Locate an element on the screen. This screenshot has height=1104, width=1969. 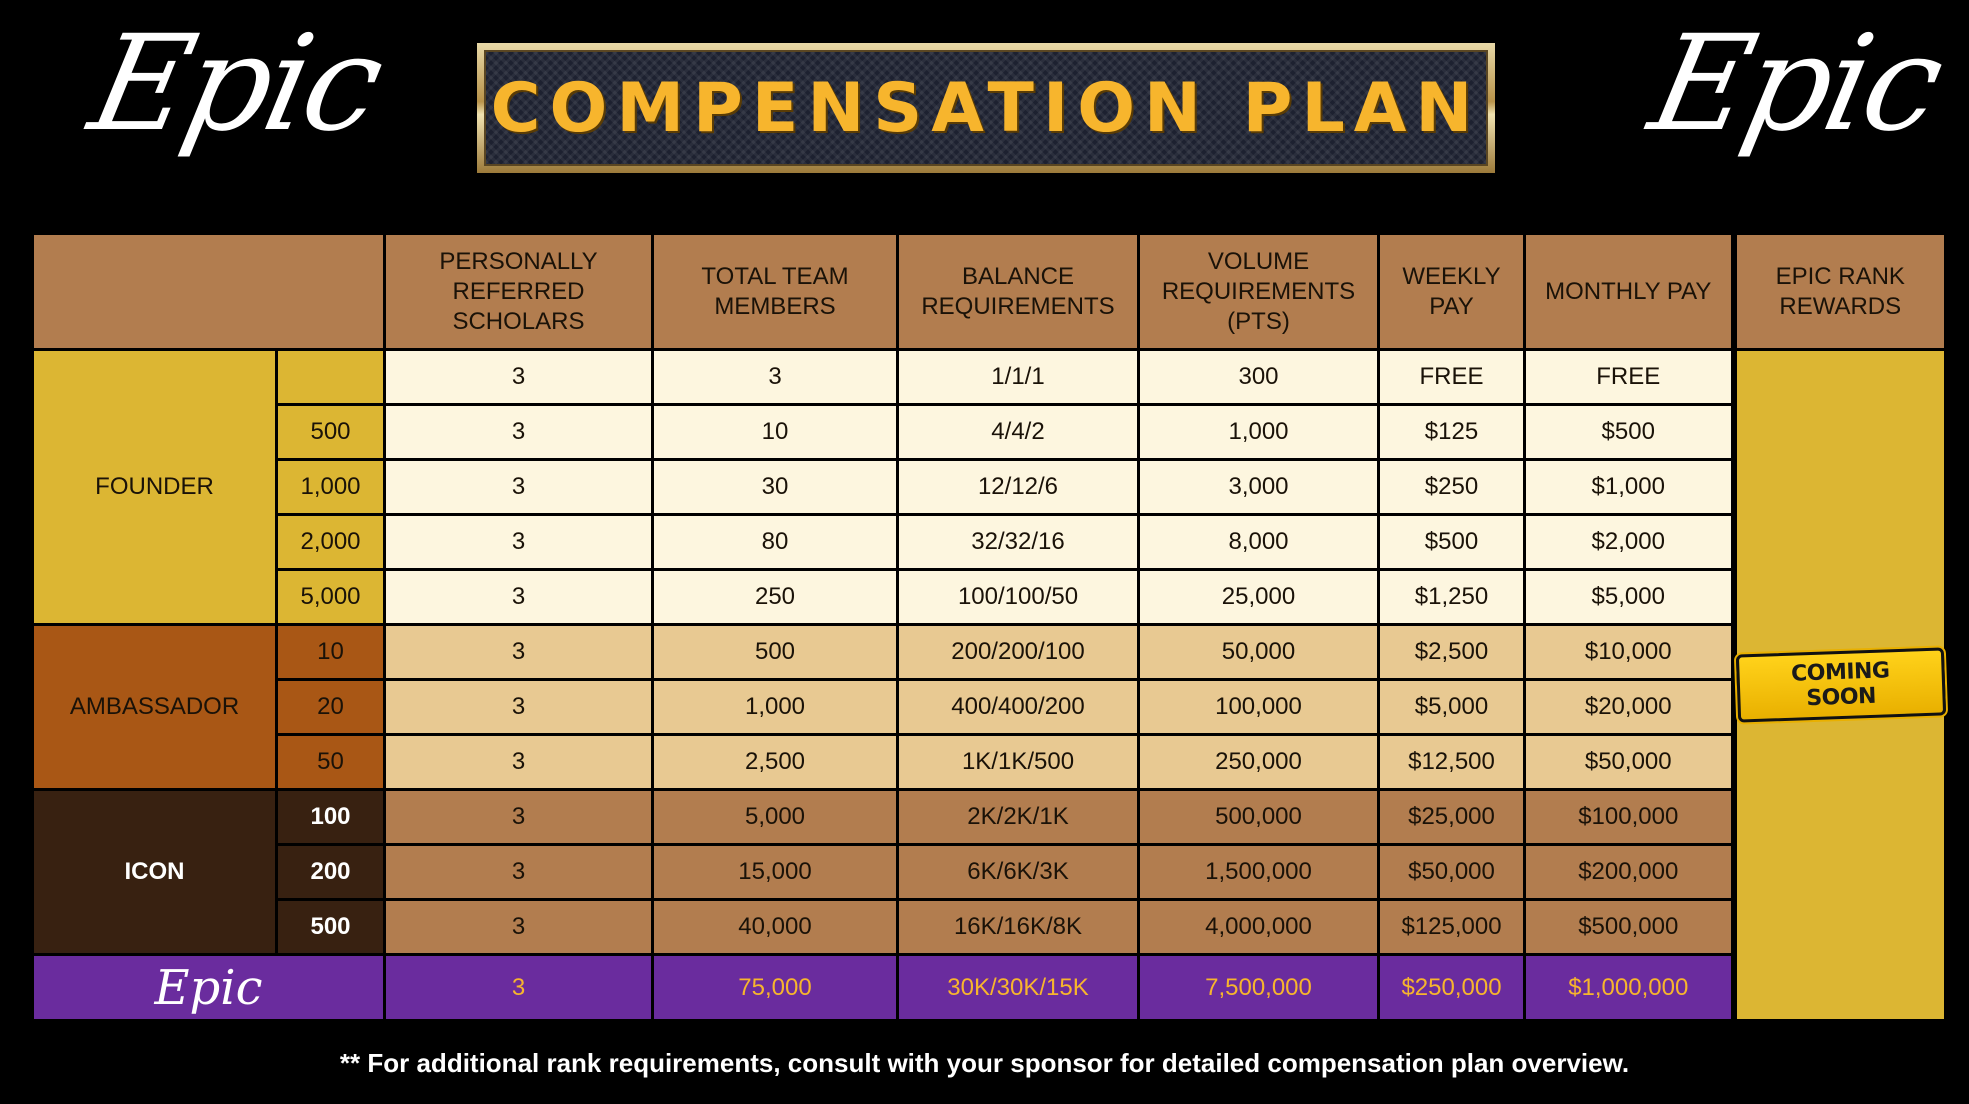
monthly-cell: $1,000,000 is located at coordinates (1629, 987).